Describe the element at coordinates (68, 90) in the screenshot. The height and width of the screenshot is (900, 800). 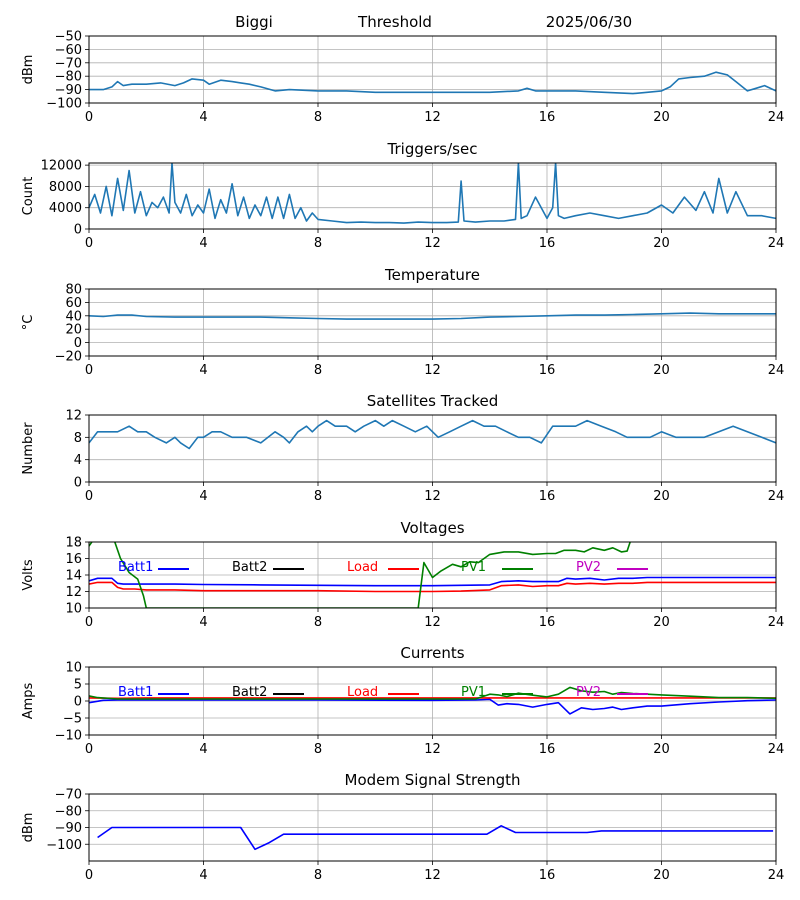
I see `y-tick-label: −90` at that location.